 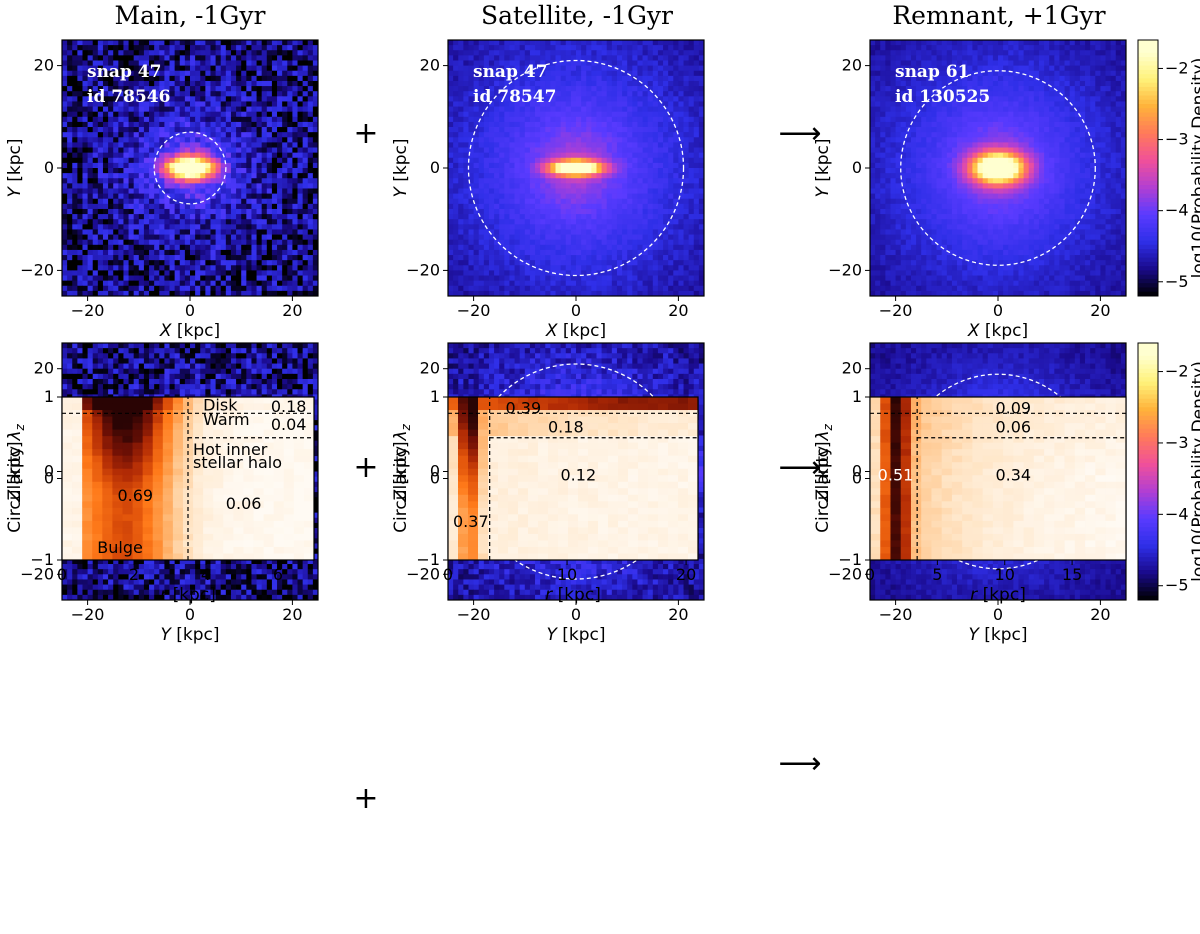 I want to click on column-title-remnant: Remnant, +1Gyr, so click(x=998, y=15).